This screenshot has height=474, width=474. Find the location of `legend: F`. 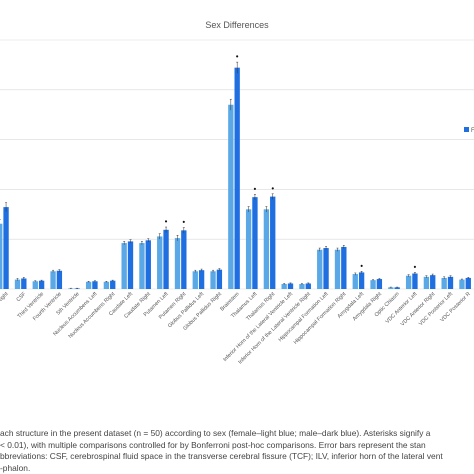

legend: F is located at coordinates (469, 130).